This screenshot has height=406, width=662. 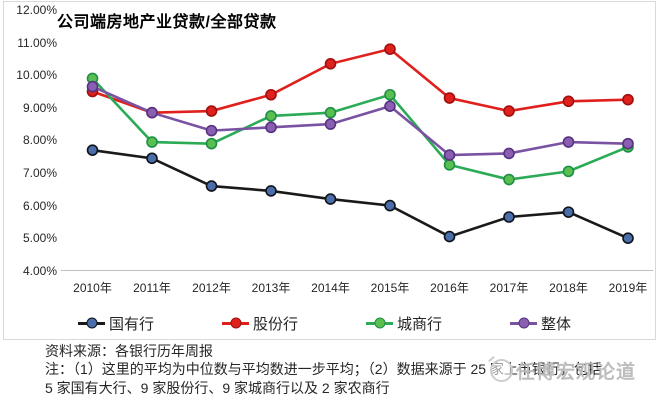 I want to click on legend-label: 城商行, so click(x=420, y=324).